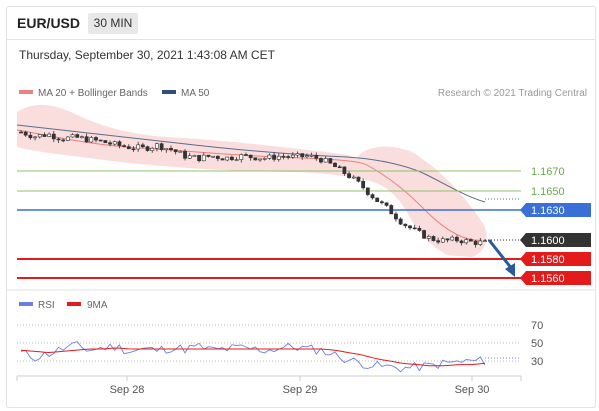 The image size is (599, 411). I want to click on rsi-ma-legend-label: 9MA, so click(97, 305).